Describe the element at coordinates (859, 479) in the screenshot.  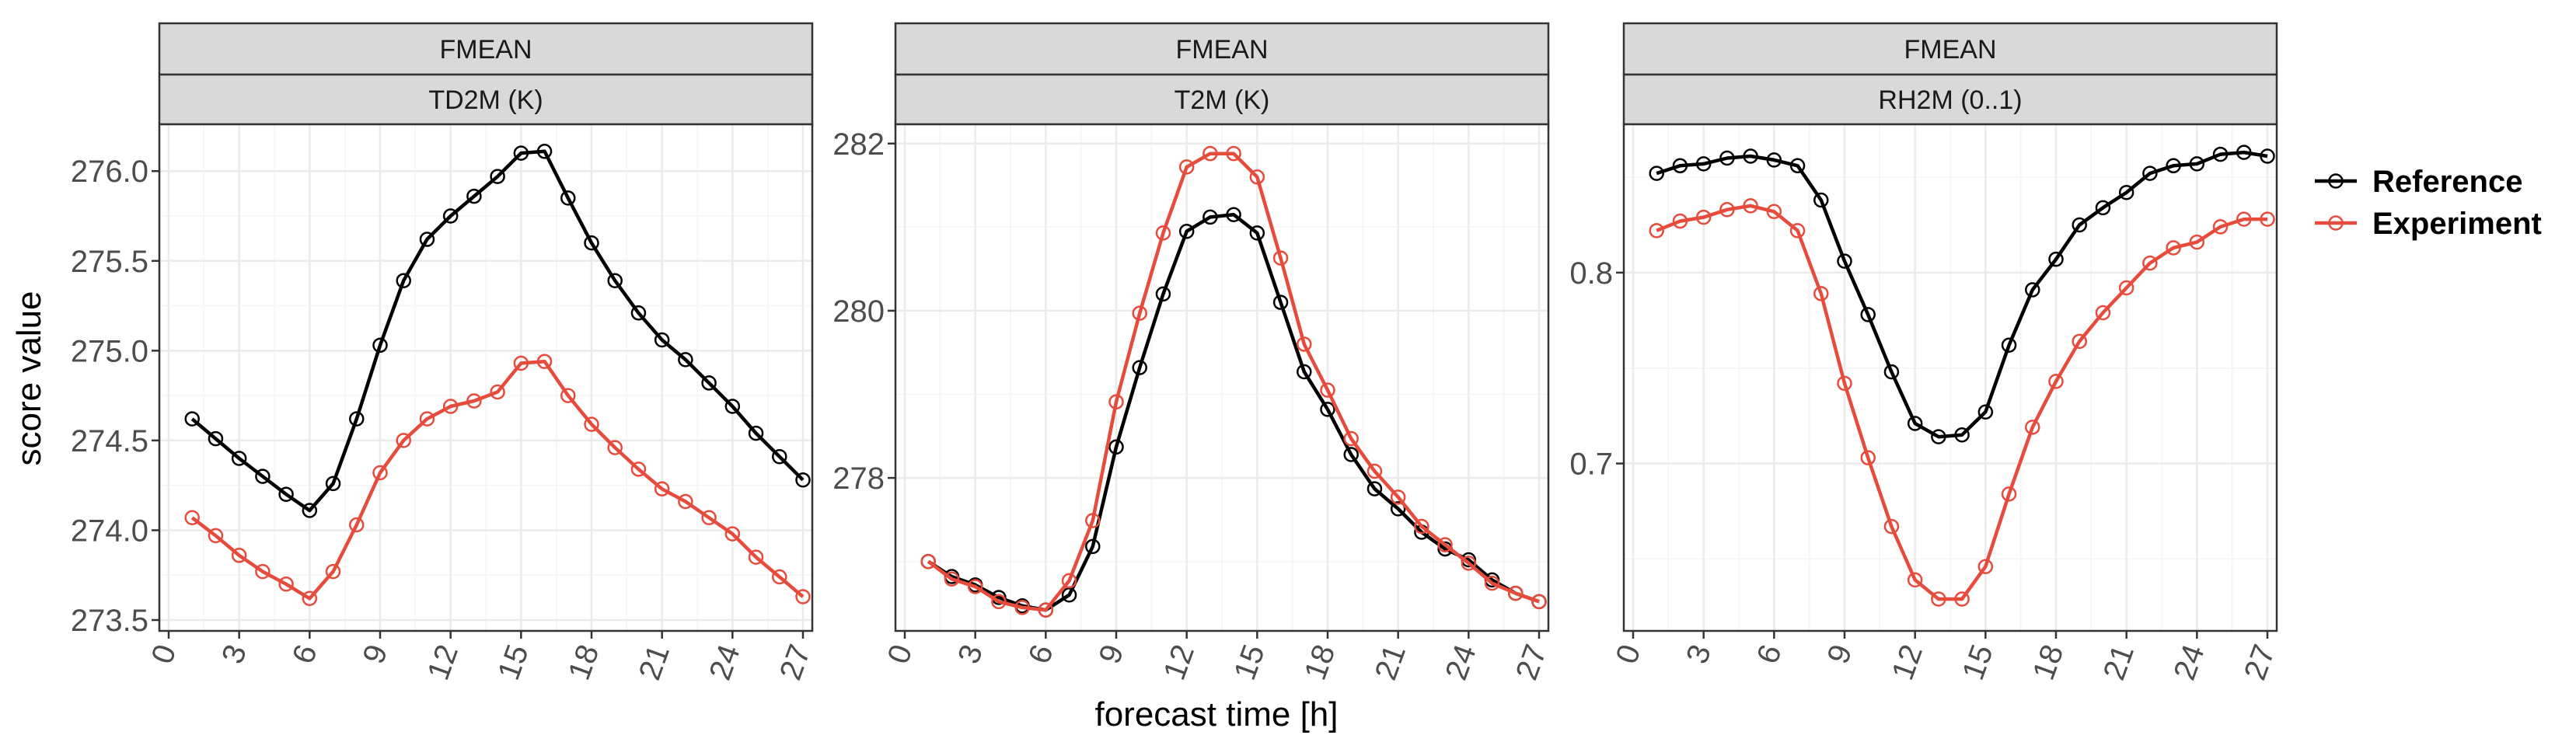
I see `y-tick-label: 278` at that location.